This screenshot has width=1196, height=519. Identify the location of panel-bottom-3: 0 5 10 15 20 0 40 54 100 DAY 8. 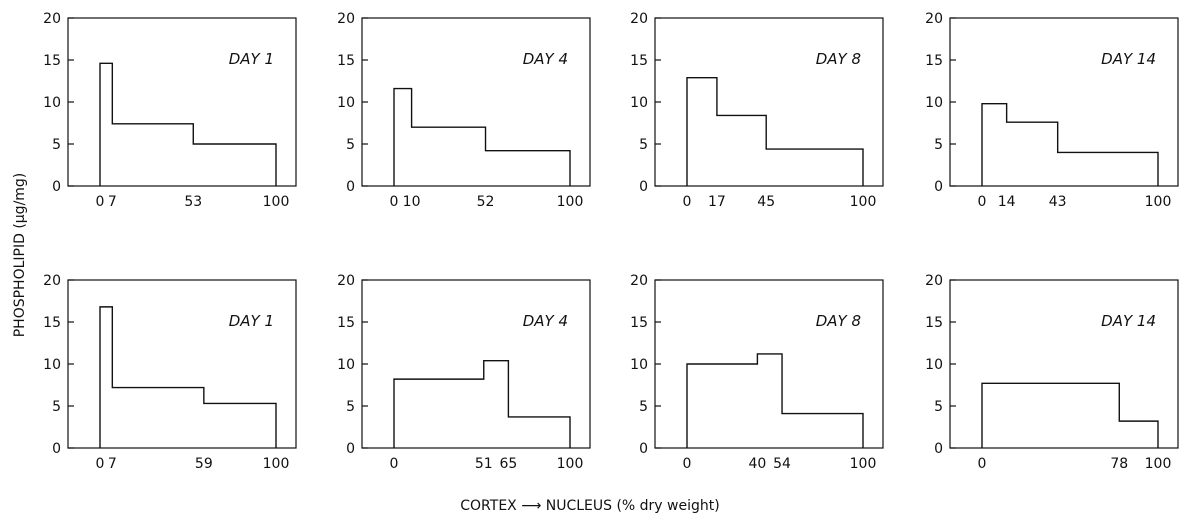
(757, 372).